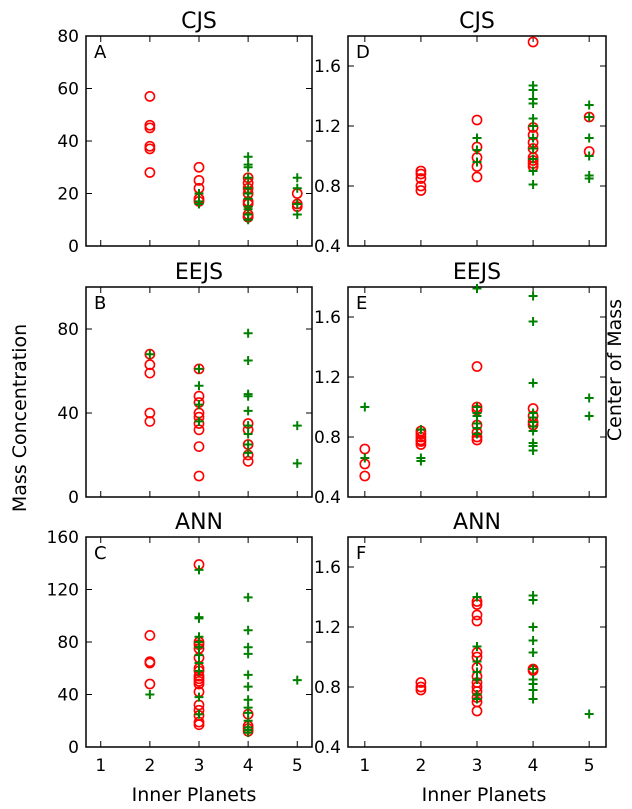 The height and width of the screenshot is (809, 632). What do you see at coordinates (100, 553) in the screenshot?
I see `panel-letter: C` at bounding box center [100, 553].